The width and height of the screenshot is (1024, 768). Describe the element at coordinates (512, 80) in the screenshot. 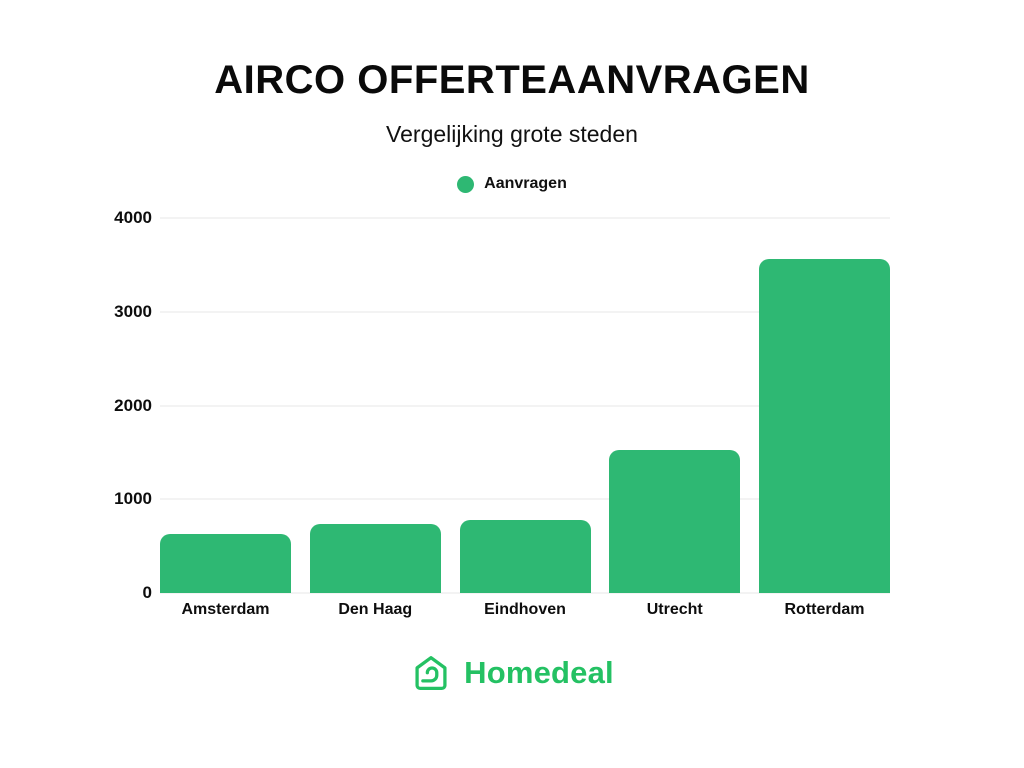

I see `chart-title: AIRCO OFFERTEAANVRAGEN` at that location.